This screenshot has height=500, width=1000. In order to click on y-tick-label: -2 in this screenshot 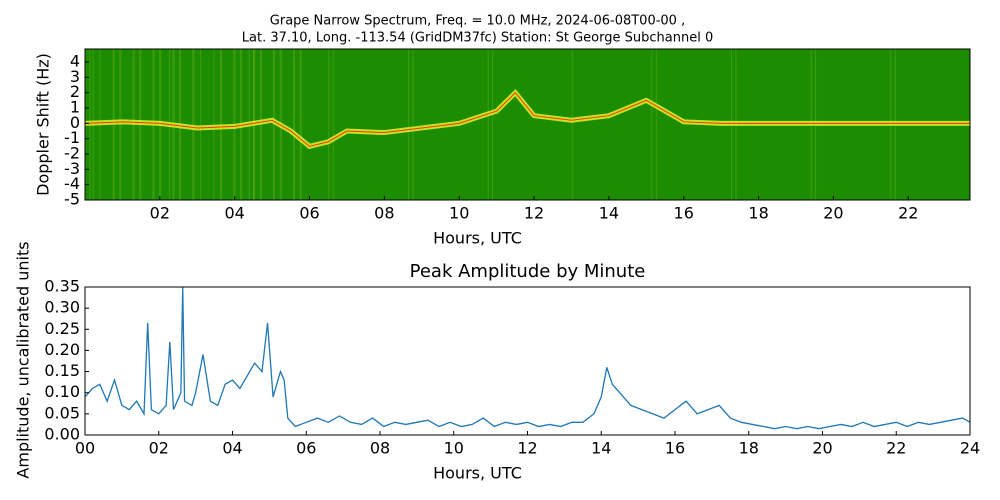, I will do `click(72, 153)`.